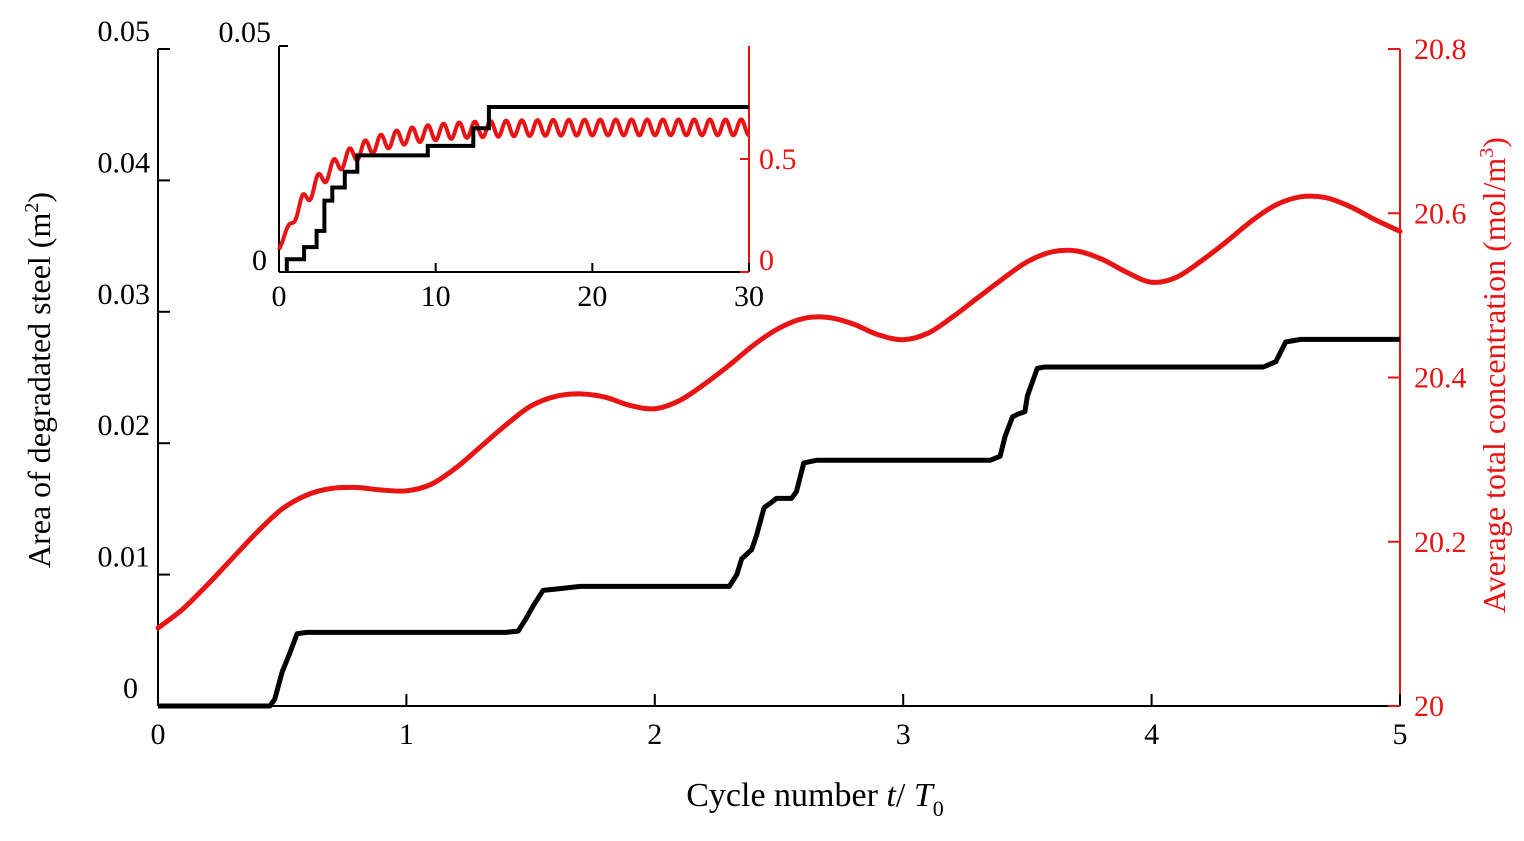 The height and width of the screenshot is (841, 1524). Describe the element at coordinates (245, 32) in the screenshot. I see `inset-left-y-tick-label: 0.05` at that location.